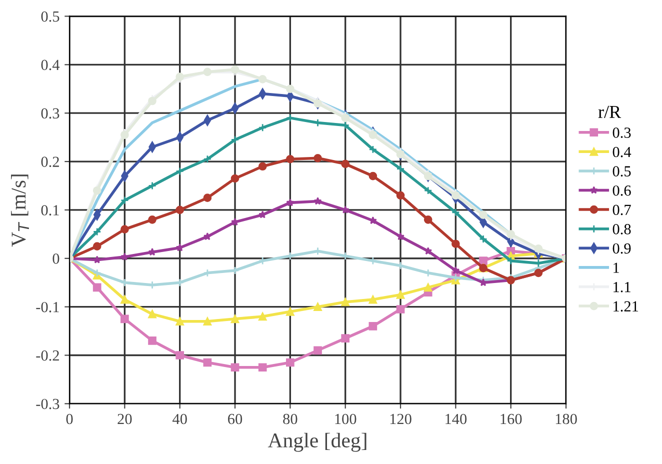 This screenshot has height=464, width=662. What do you see at coordinates (622, 152) in the screenshot?
I see `legend-label: 0.4` at bounding box center [622, 152].